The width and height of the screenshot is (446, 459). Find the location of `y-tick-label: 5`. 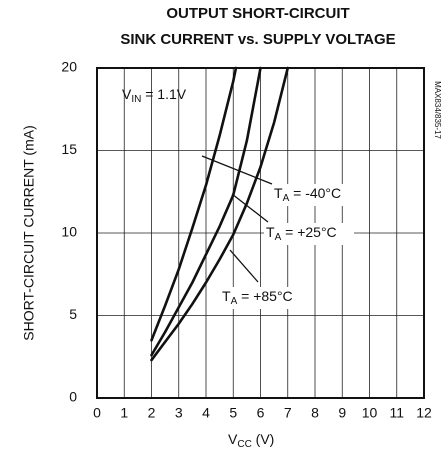

y-tick-label: 5 is located at coordinates (73, 314).